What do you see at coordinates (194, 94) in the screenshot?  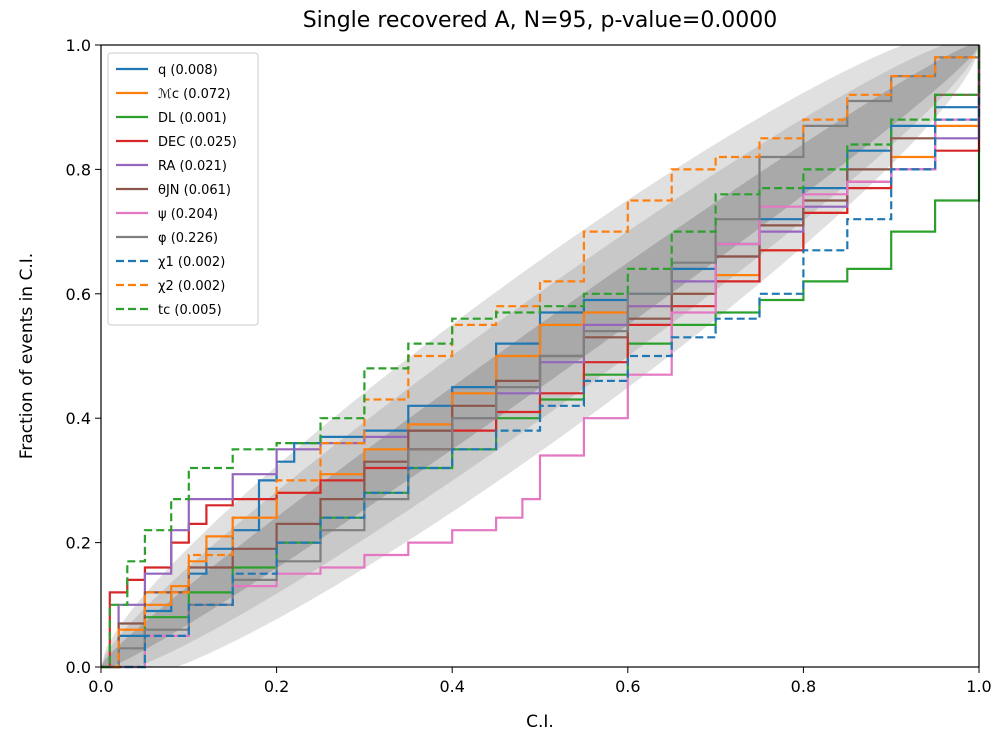 I see `legend-label: ℳc (0.072)` at bounding box center [194, 94].